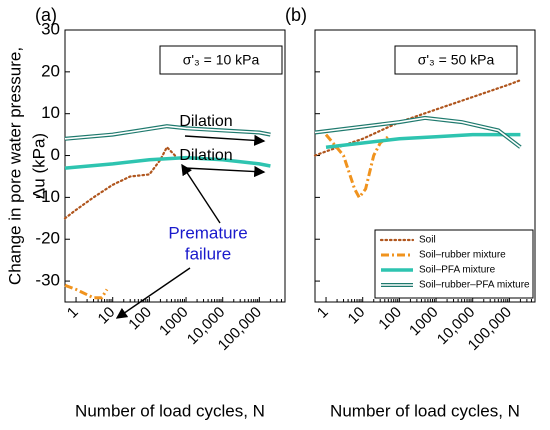 The height and width of the screenshot is (430, 550). Describe the element at coordinates (47, 280) in the screenshot. I see `y-tick-label: -30` at that location.